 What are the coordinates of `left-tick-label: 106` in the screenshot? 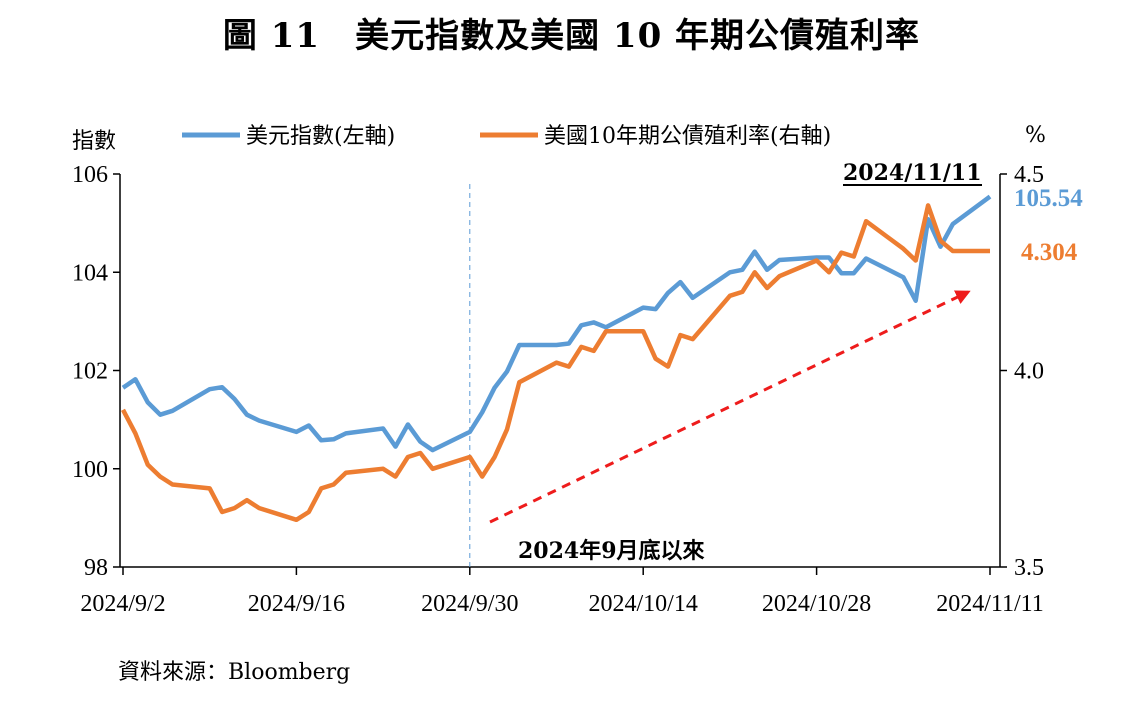 It's located at (90, 175).